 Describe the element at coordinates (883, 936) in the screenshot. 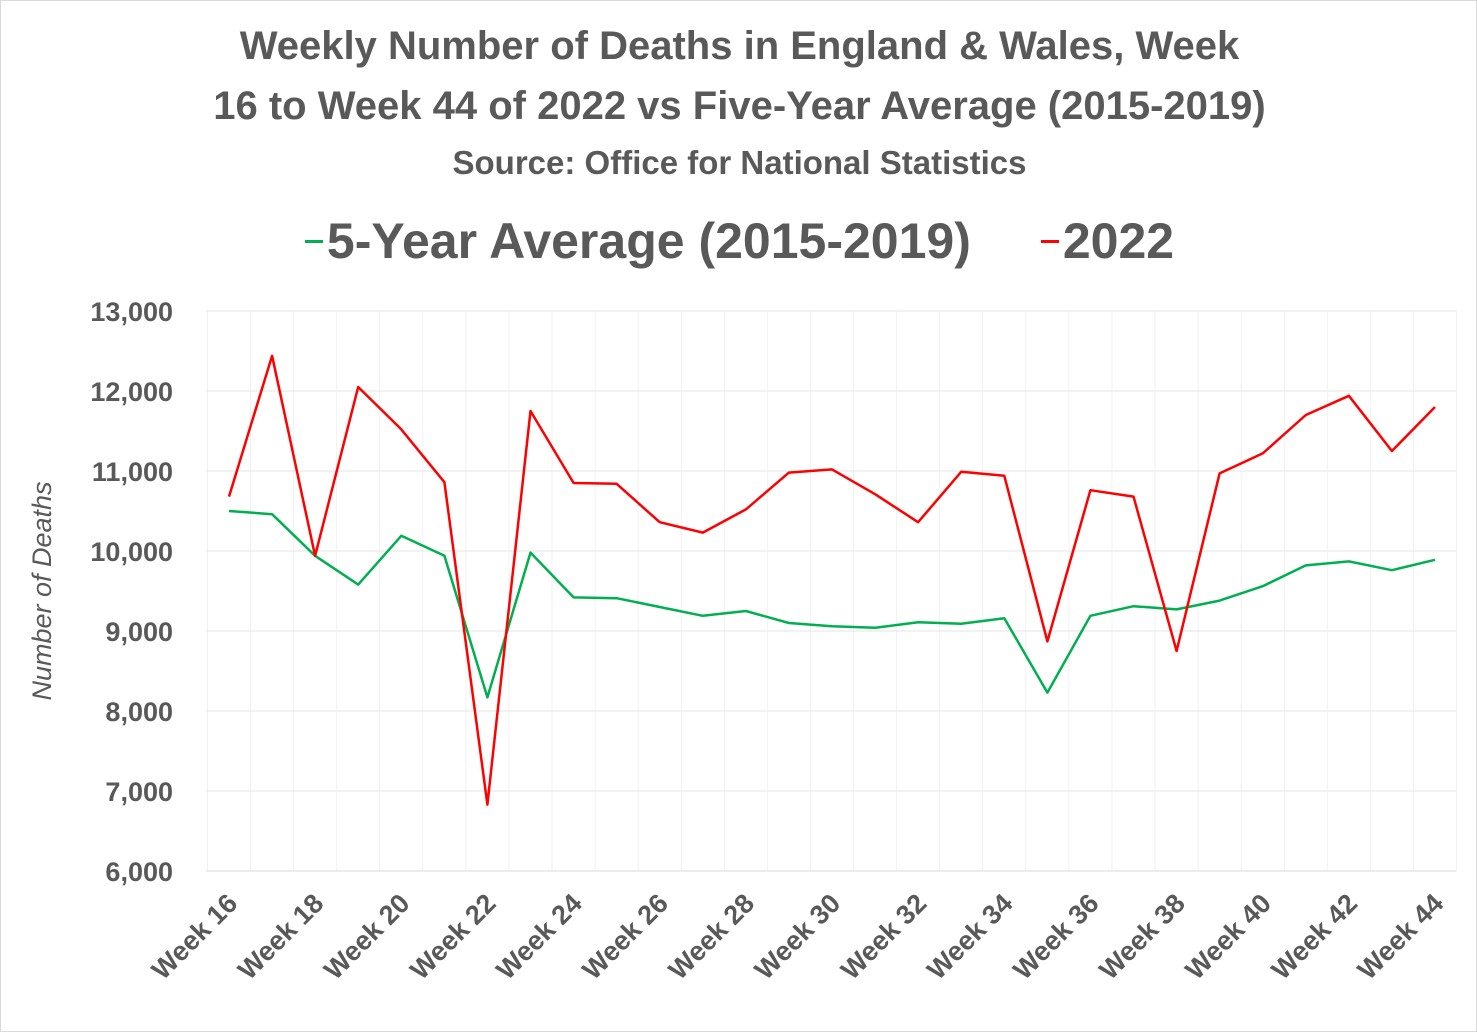

I see `x-tick-label: Week 32` at that location.